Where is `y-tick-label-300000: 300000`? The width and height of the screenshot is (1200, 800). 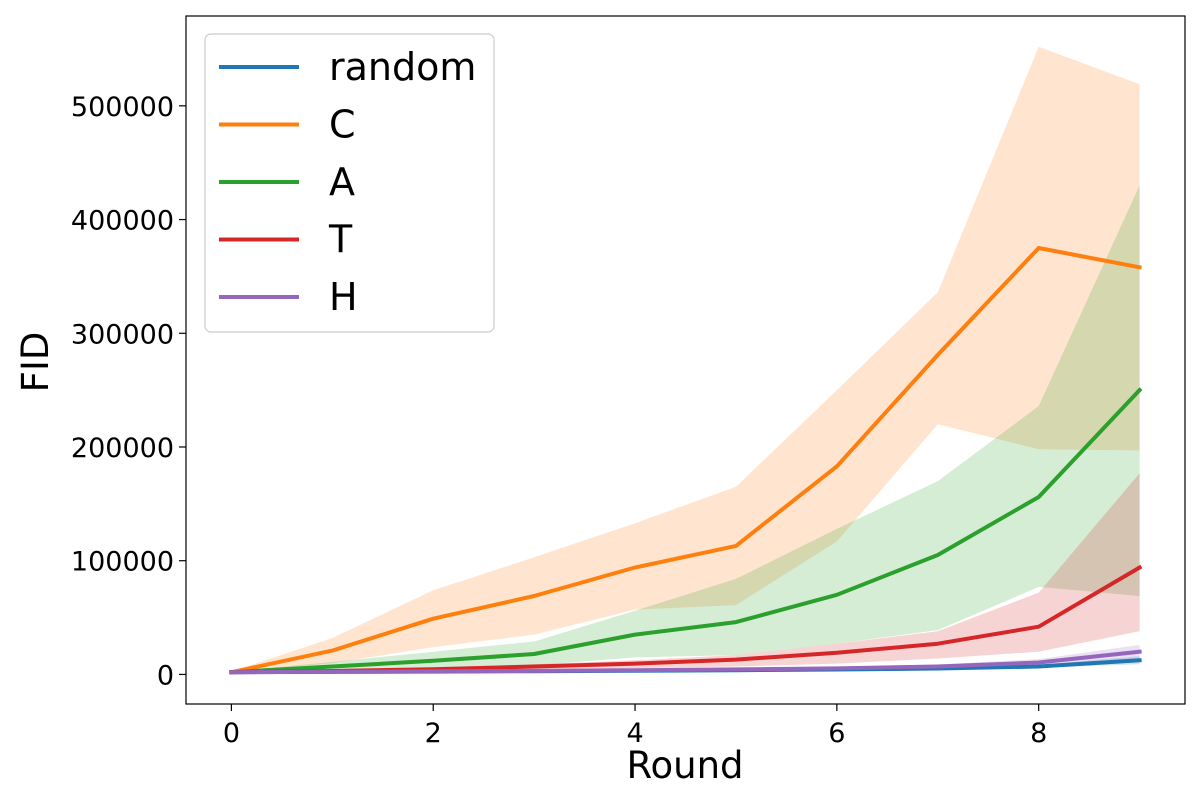
y-tick-label-300000: 300000 is located at coordinates (122, 334).